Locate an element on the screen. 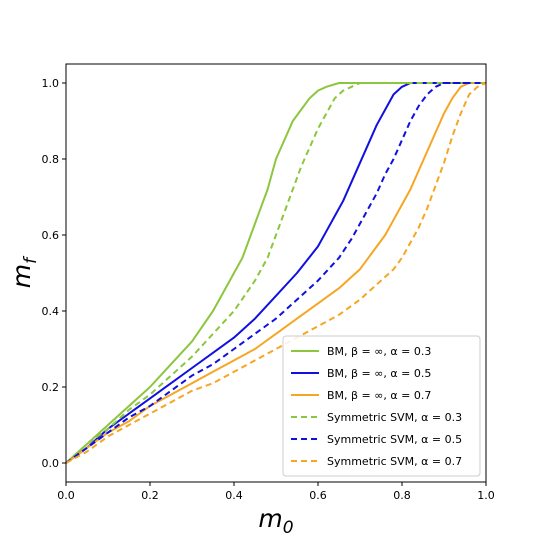  x-tick-label: 0.2 is located at coordinates (150, 495).